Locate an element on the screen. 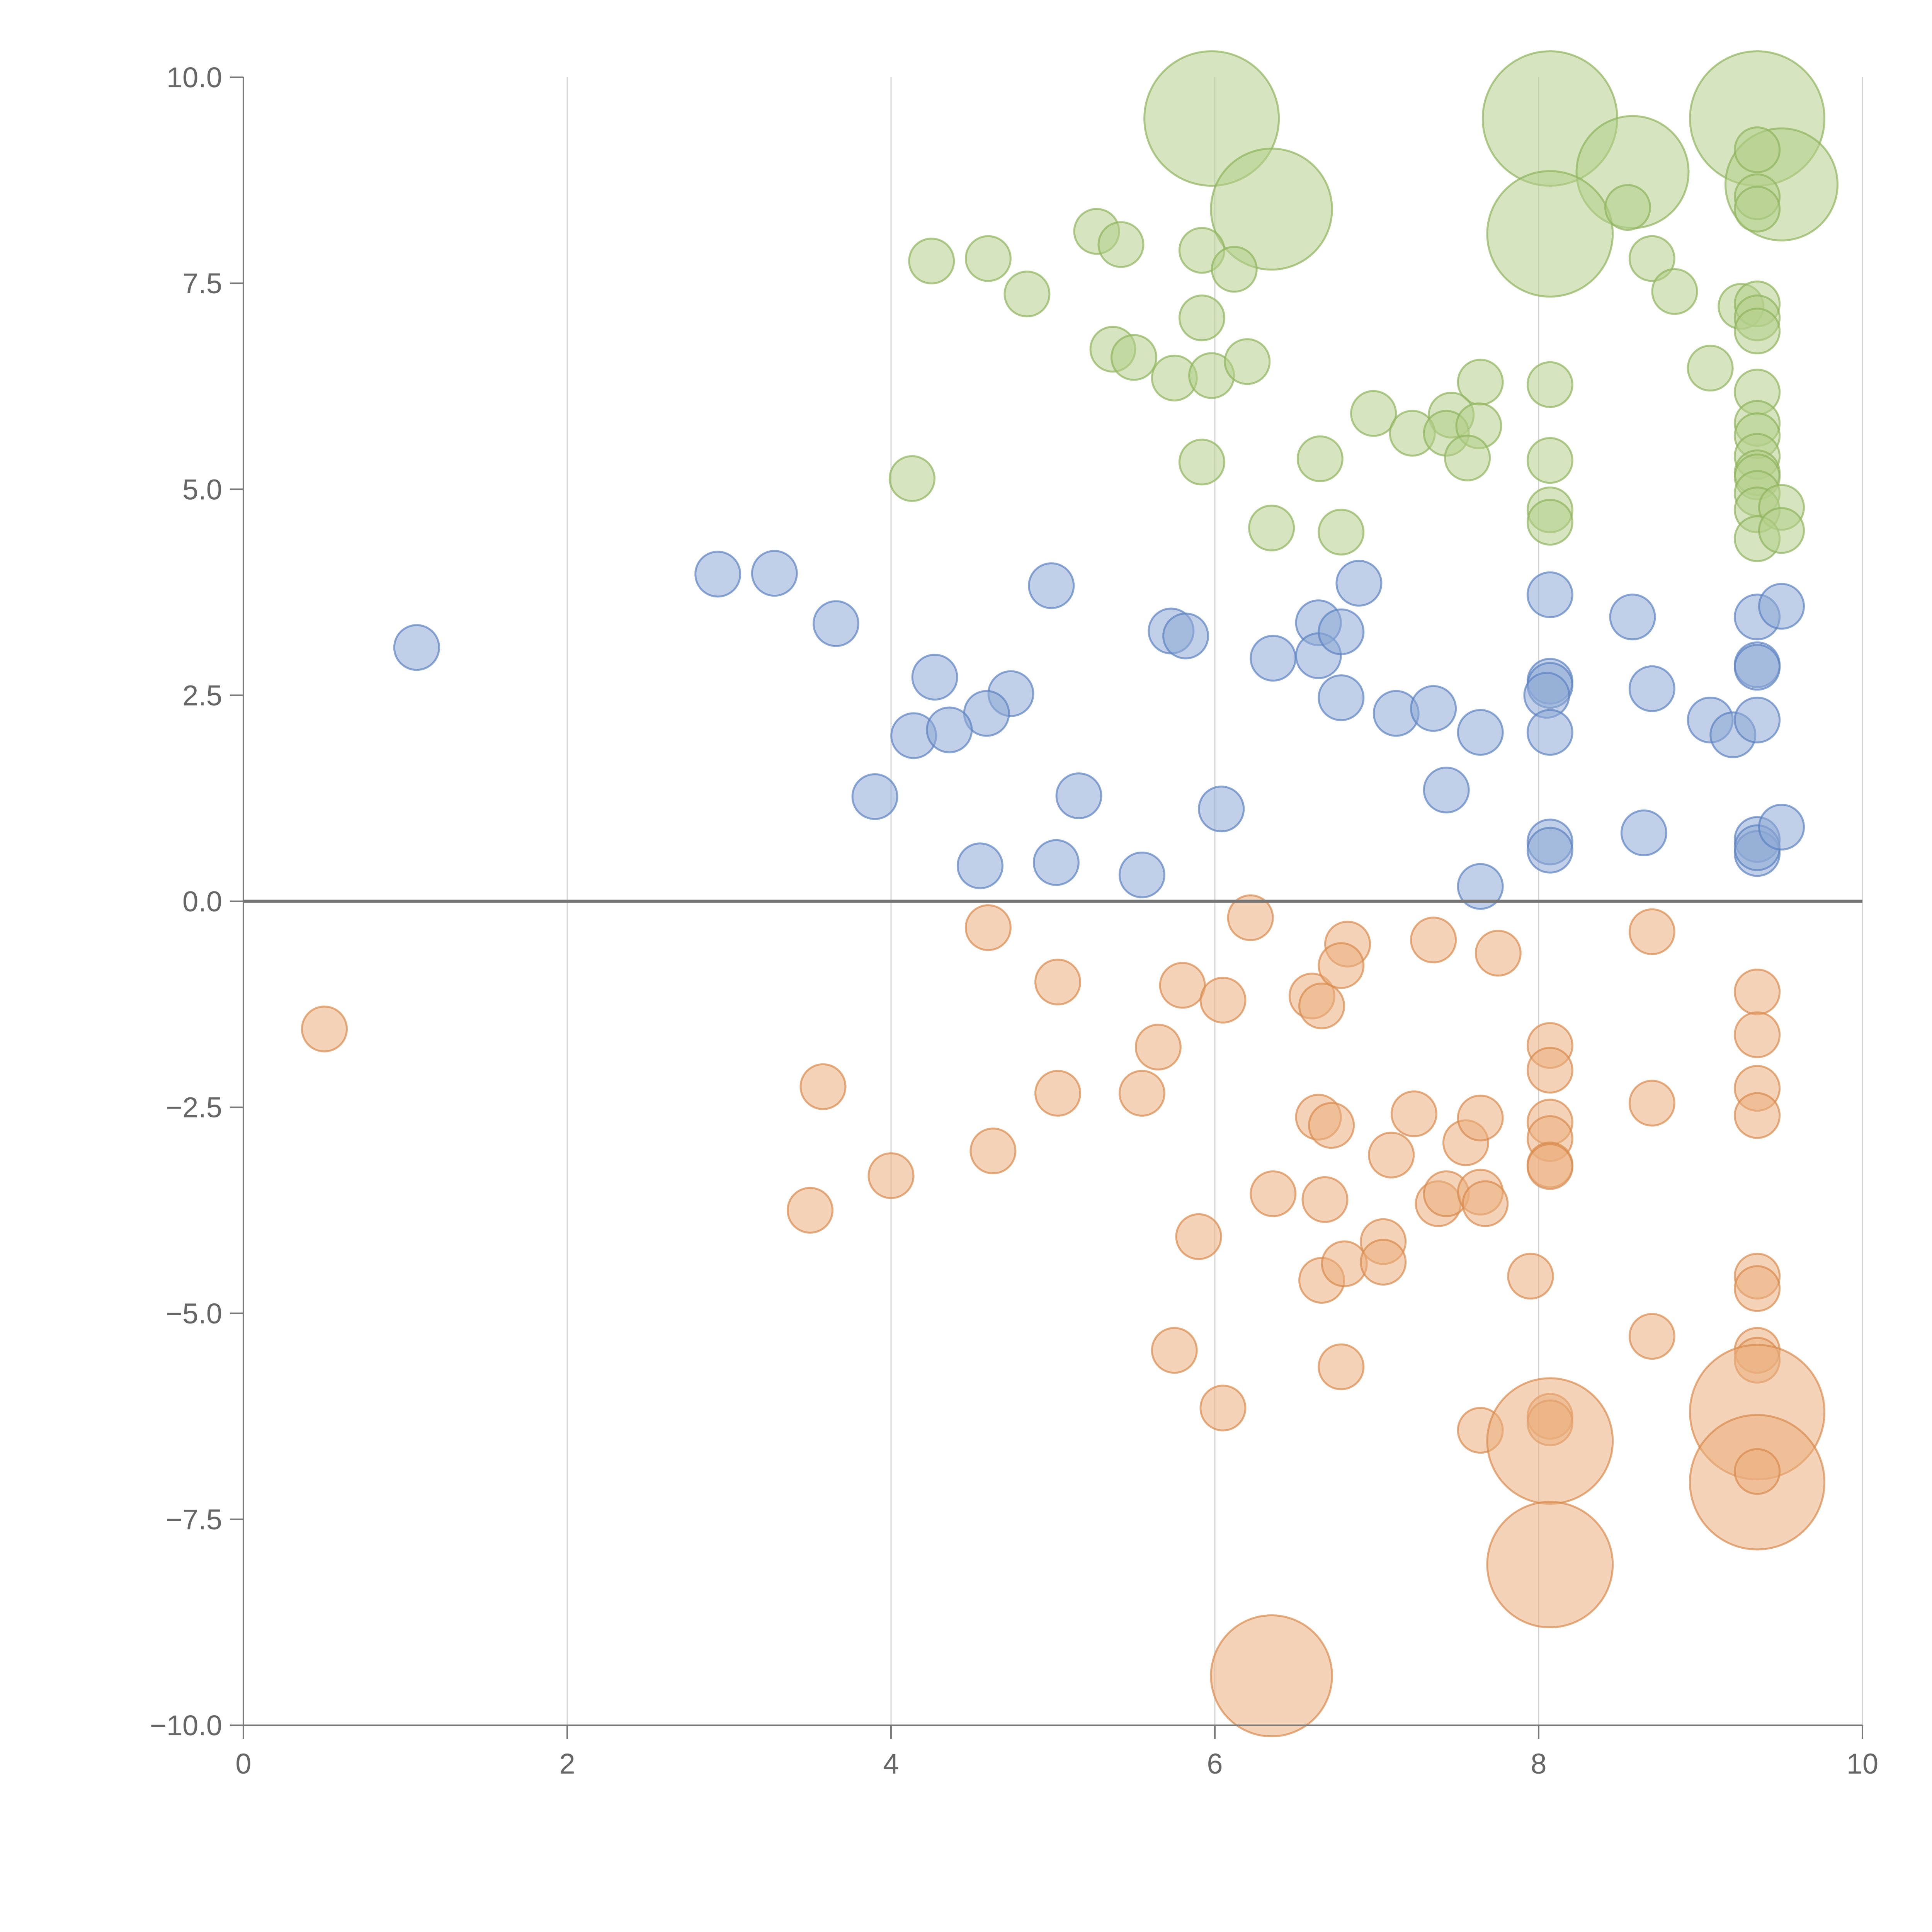 This screenshot has width=1932, height=1932. y-tick-label: −10.0 is located at coordinates (186, 1726).